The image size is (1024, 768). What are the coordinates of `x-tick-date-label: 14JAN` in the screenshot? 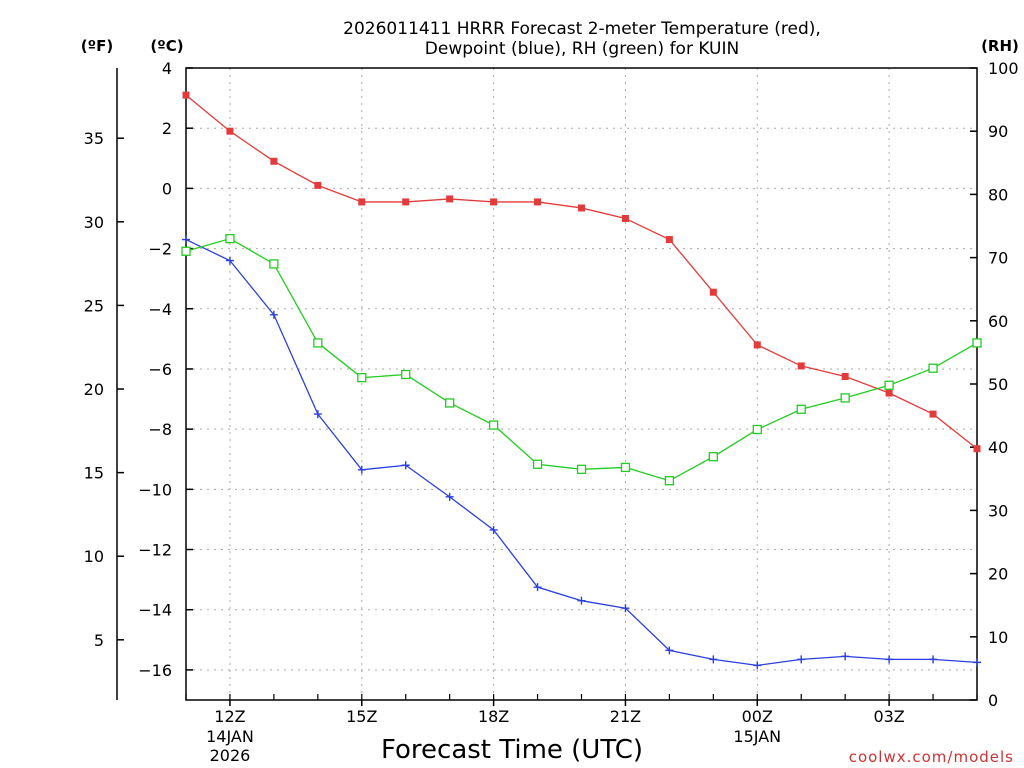 It's located at (230, 736).